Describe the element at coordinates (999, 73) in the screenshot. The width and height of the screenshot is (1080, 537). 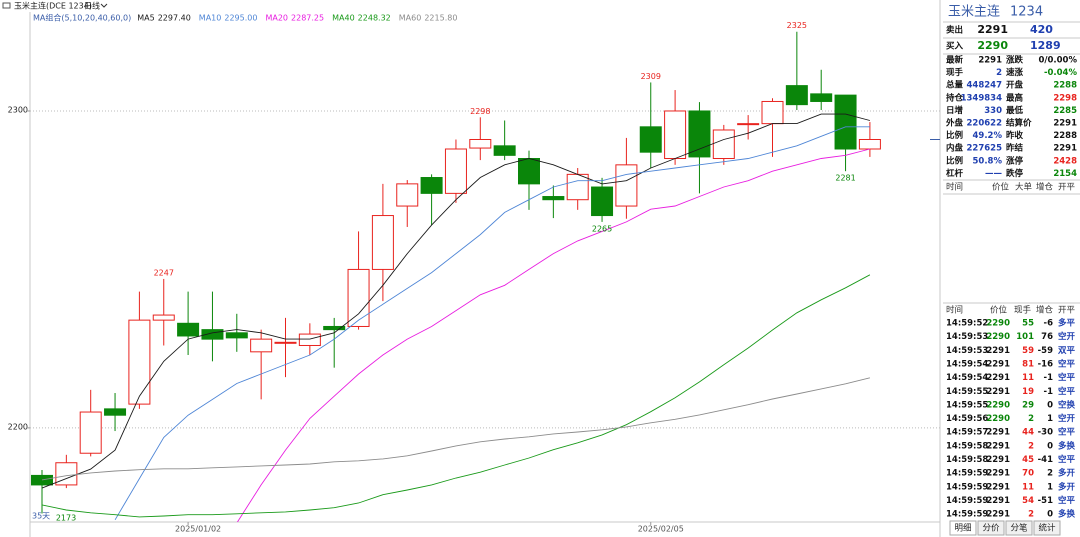
I see `stat-value: 2` at that location.